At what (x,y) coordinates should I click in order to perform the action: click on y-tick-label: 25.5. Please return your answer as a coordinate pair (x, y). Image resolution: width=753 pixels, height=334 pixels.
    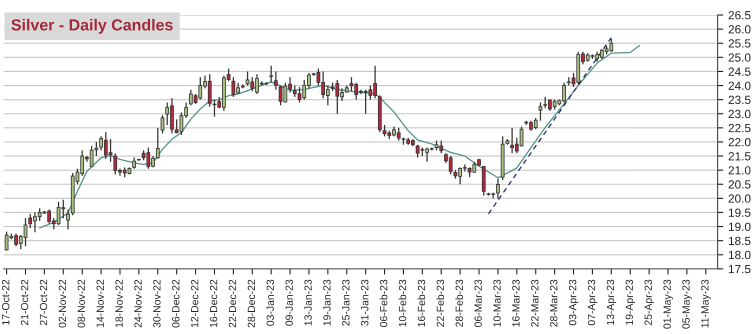
    Looking at the image, I should click on (739, 43).